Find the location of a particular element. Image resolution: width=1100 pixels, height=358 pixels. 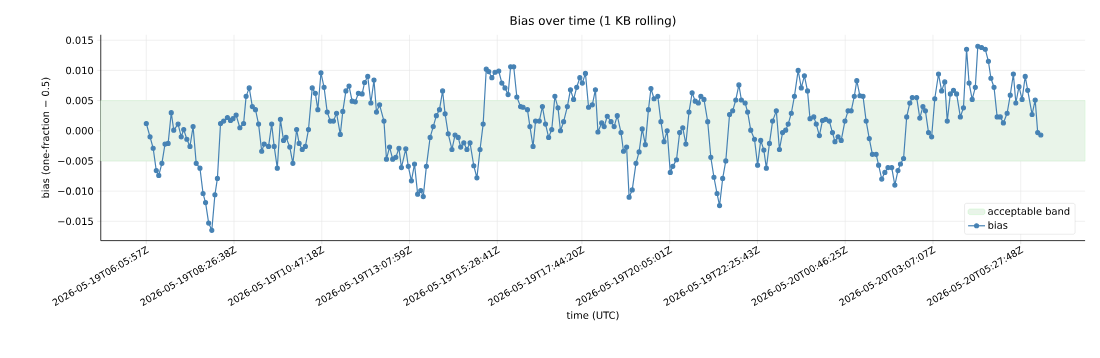

chart-title: Bias over time (1 KB rolling) is located at coordinates (593, 21).